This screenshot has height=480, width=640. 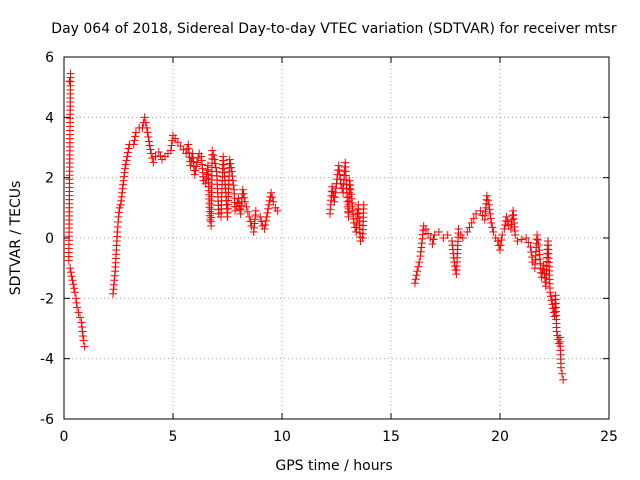 I want to click on y-tick-label: 0, so click(x=49, y=239).